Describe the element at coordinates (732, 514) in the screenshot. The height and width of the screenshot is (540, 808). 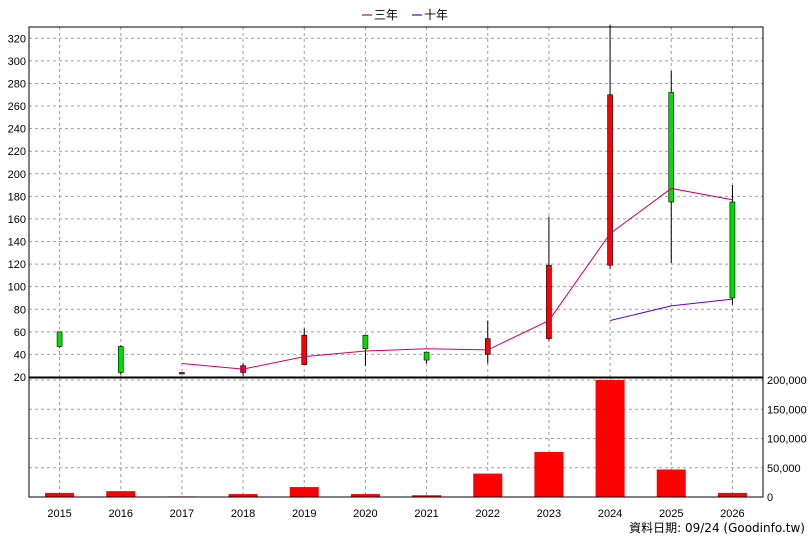
I see `x-tick-label: 2026` at that location.